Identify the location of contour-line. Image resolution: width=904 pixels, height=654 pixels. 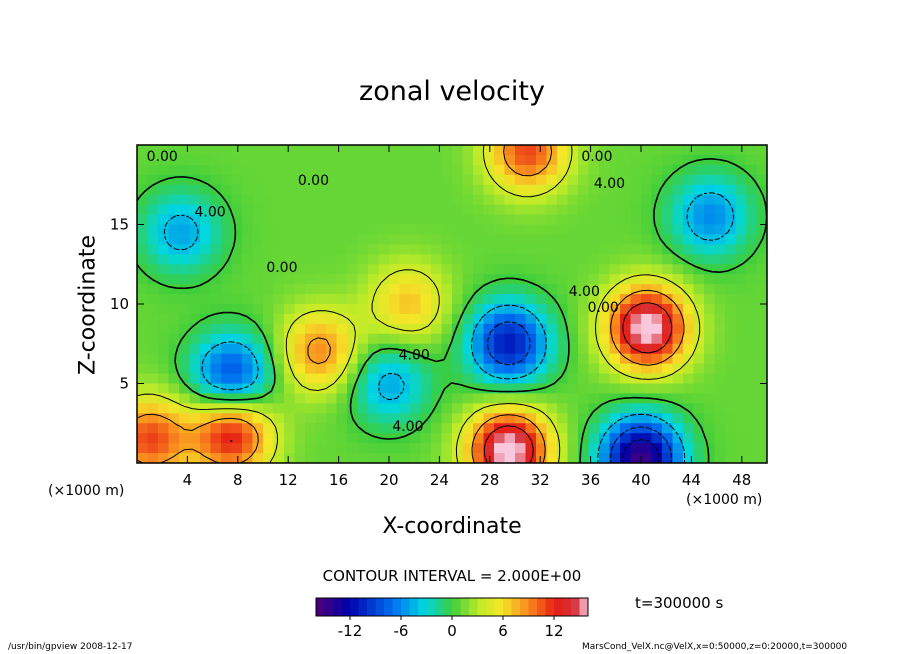
(641, 451).